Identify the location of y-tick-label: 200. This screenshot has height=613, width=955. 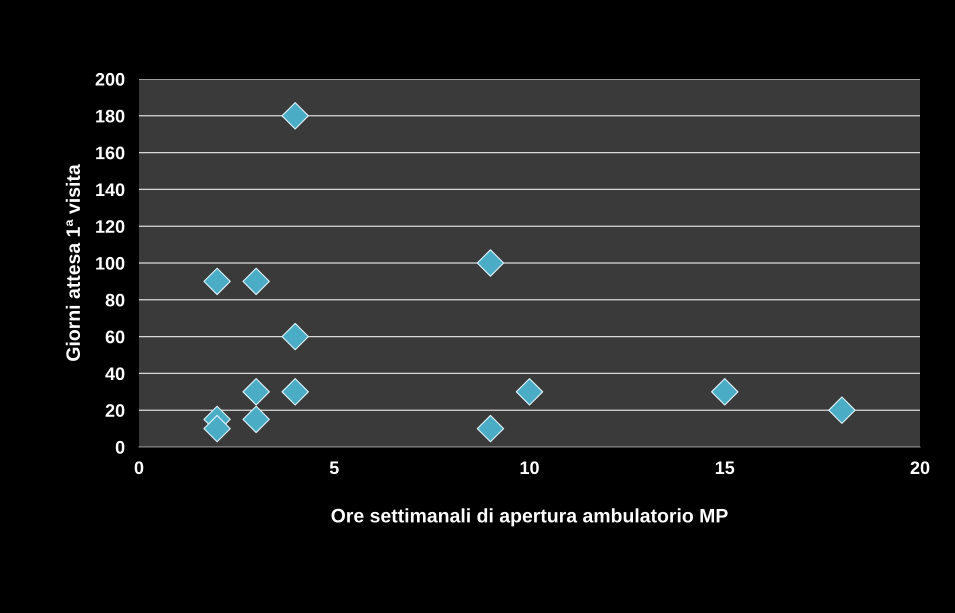
(110, 79).